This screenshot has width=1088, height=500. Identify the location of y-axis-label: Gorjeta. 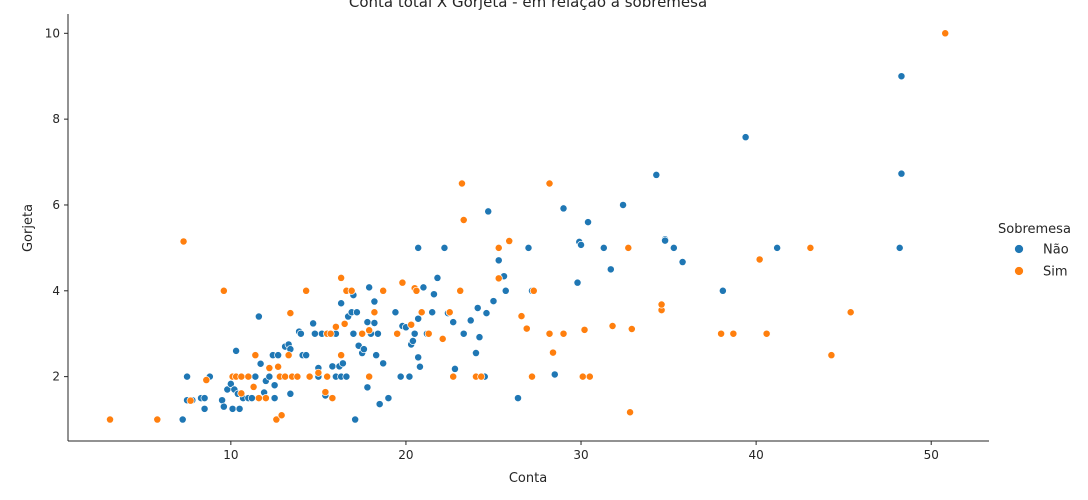
(28, 228).